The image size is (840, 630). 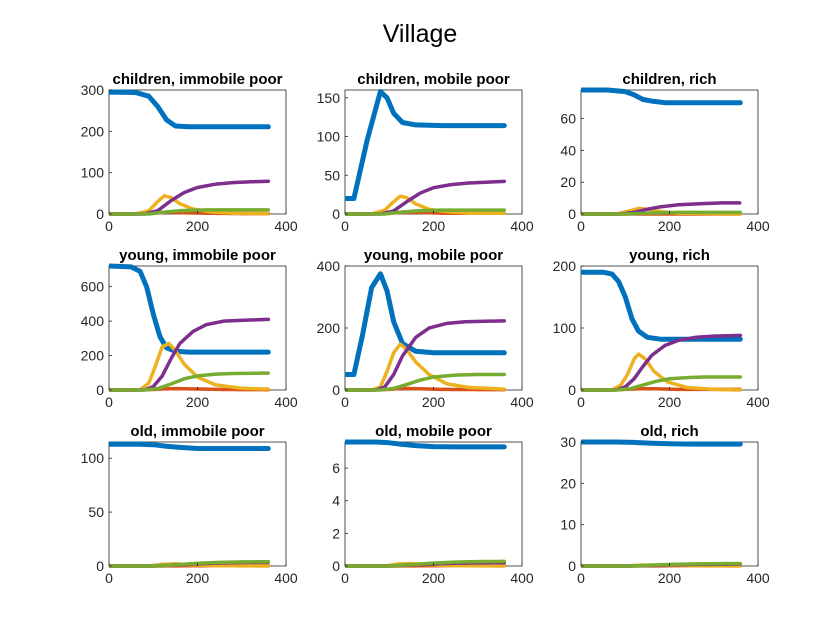 I want to click on subplot-title: children, immobile poor, so click(x=197, y=79).